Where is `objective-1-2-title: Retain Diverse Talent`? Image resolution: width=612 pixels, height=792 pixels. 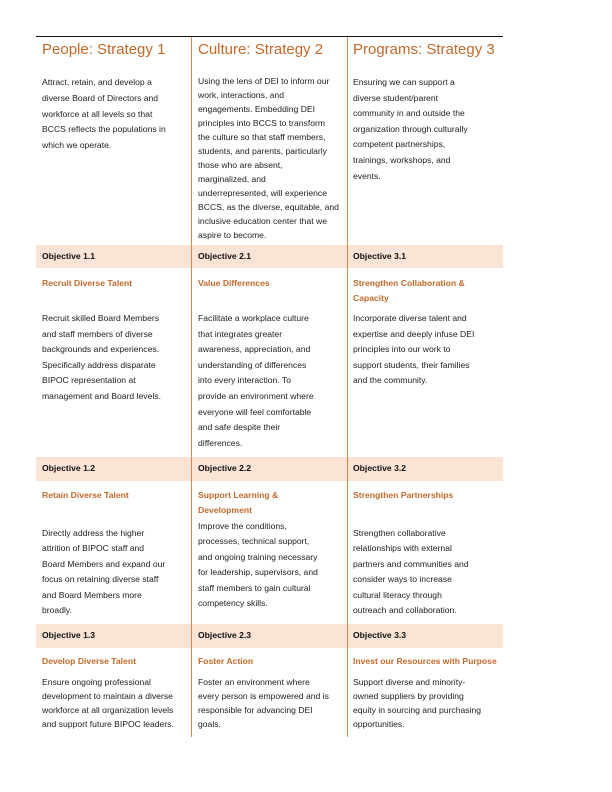 objective-1-2-title: Retain Diverse Talent is located at coordinates (85, 495).